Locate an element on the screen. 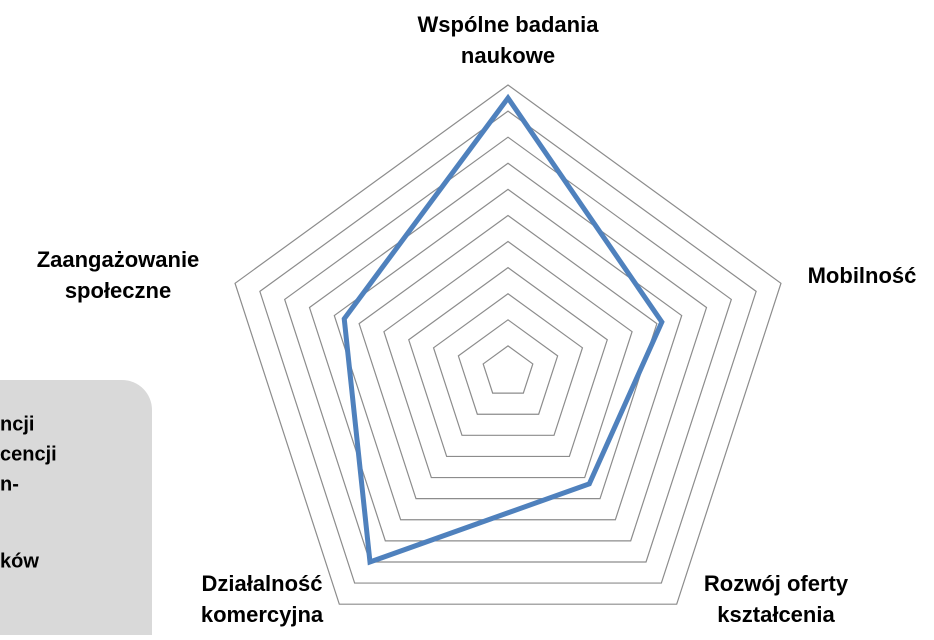  category-label: społeczne is located at coordinates (118, 290).